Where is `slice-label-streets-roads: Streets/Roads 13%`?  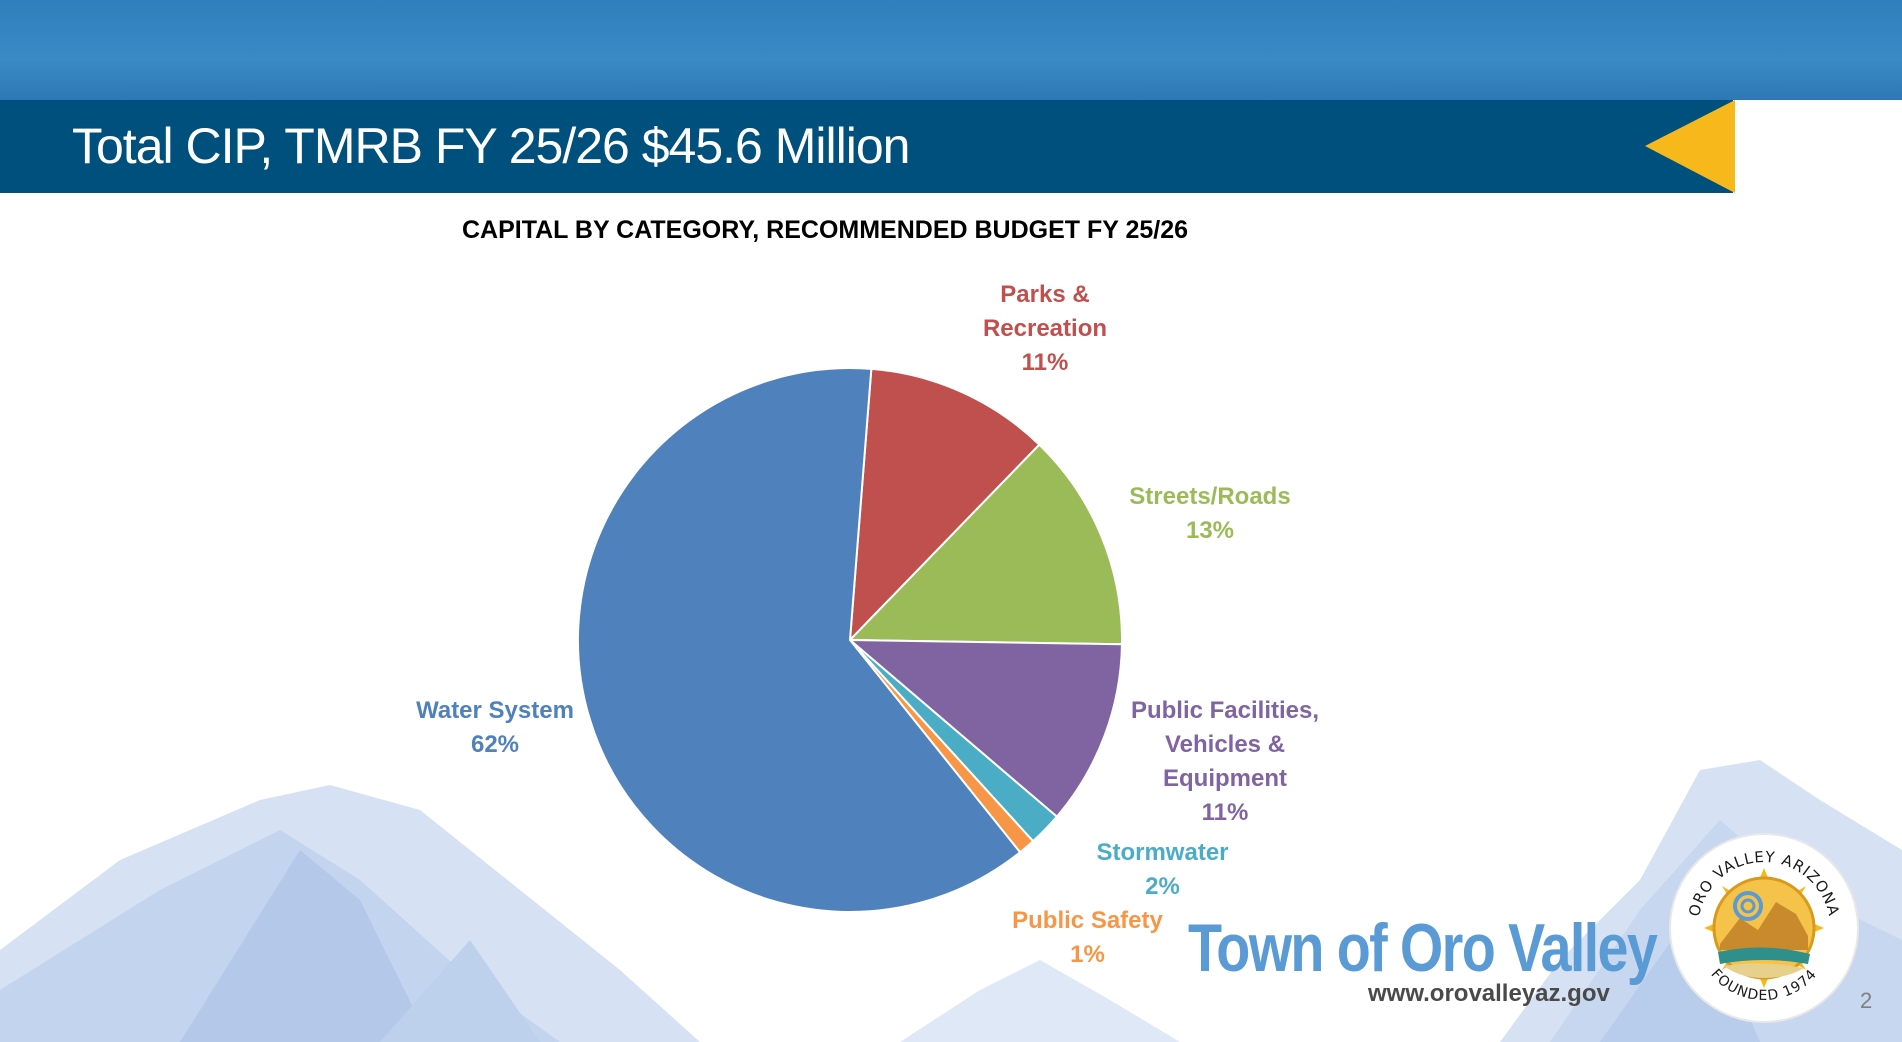 slice-label-streets-roads: Streets/Roads 13% is located at coordinates (1210, 513).